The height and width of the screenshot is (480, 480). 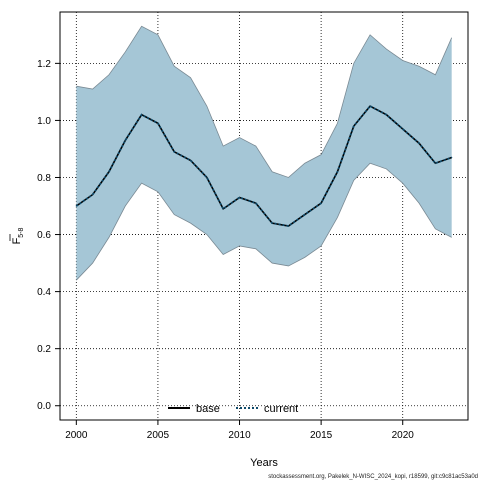 What do you see at coordinates (44, 349) in the screenshot?
I see `y-tick-label: 0.2` at bounding box center [44, 349].